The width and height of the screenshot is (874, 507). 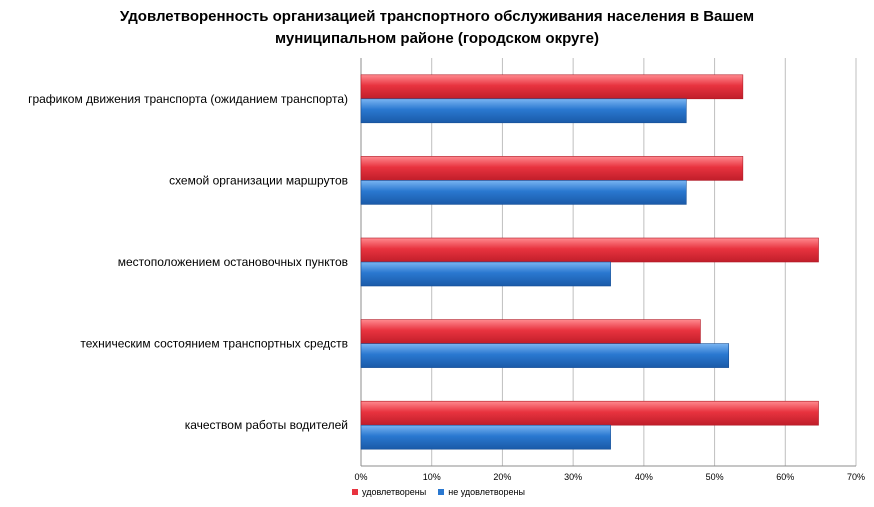 I want to click on x-tick-label: 70%, so click(x=856, y=477).